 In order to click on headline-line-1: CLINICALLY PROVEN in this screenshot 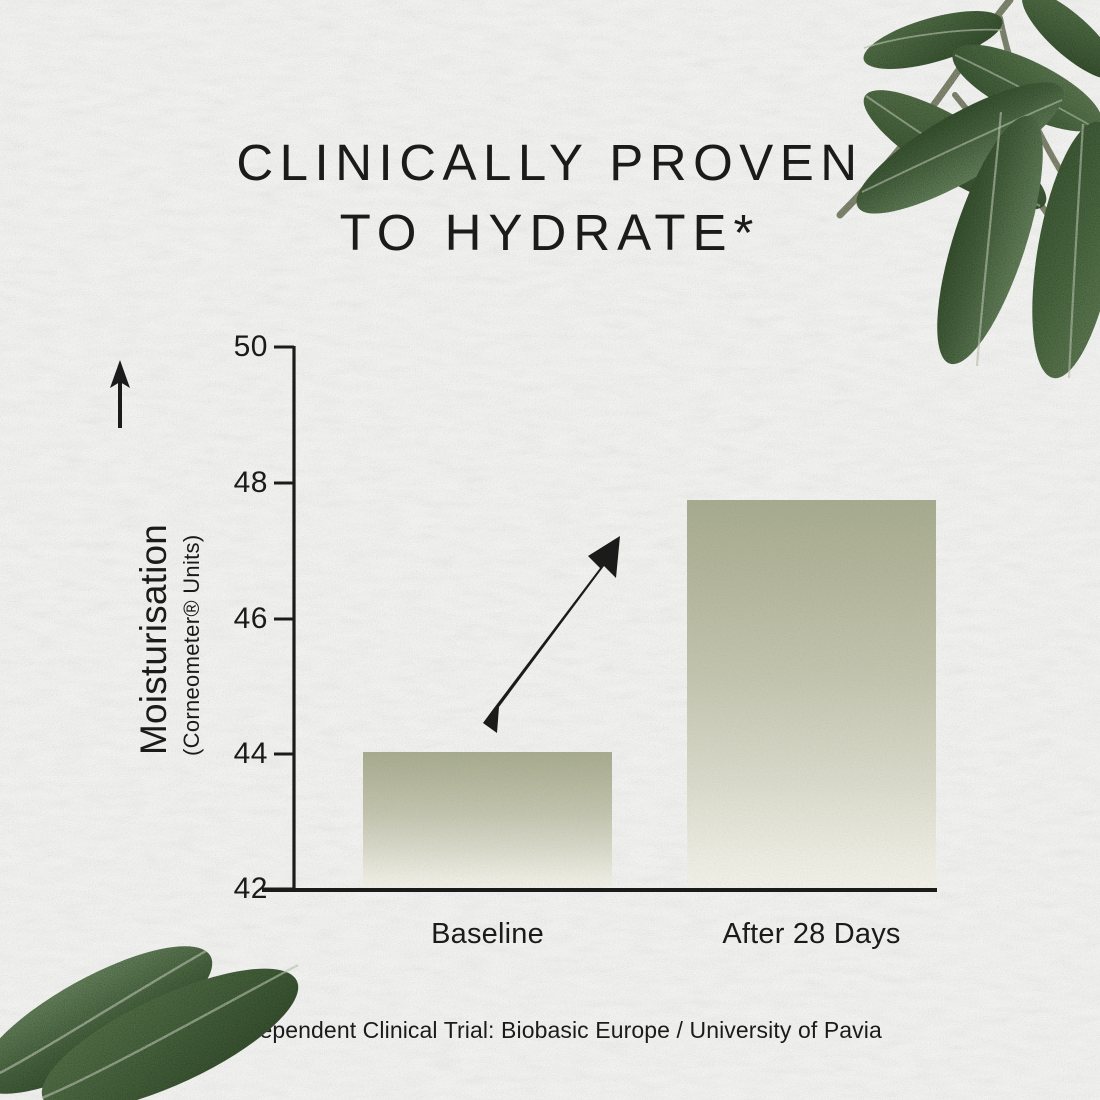, I will do `click(550, 162)`.